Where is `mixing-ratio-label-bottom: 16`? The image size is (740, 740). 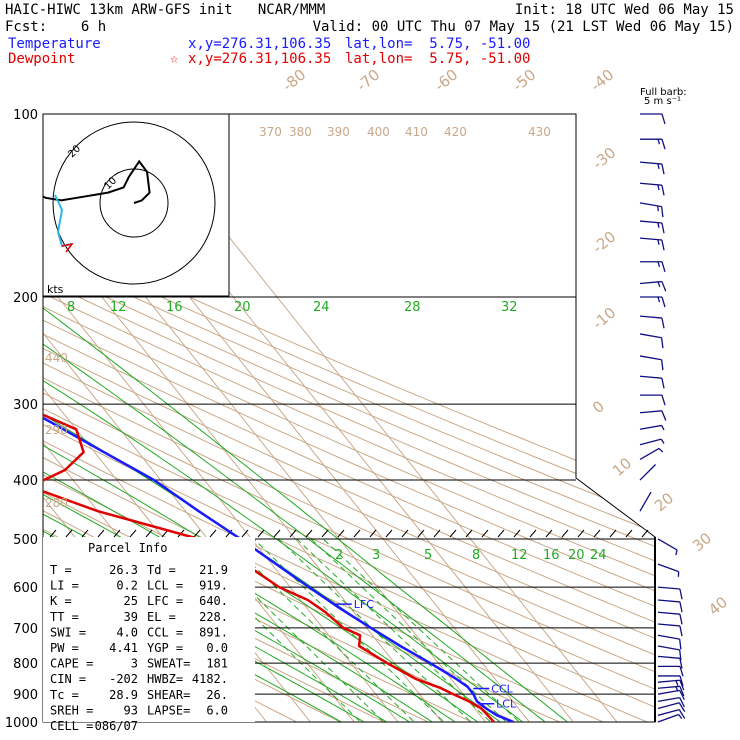
mixing-ratio-label-bottom: 16 is located at coordinates (551, 555).